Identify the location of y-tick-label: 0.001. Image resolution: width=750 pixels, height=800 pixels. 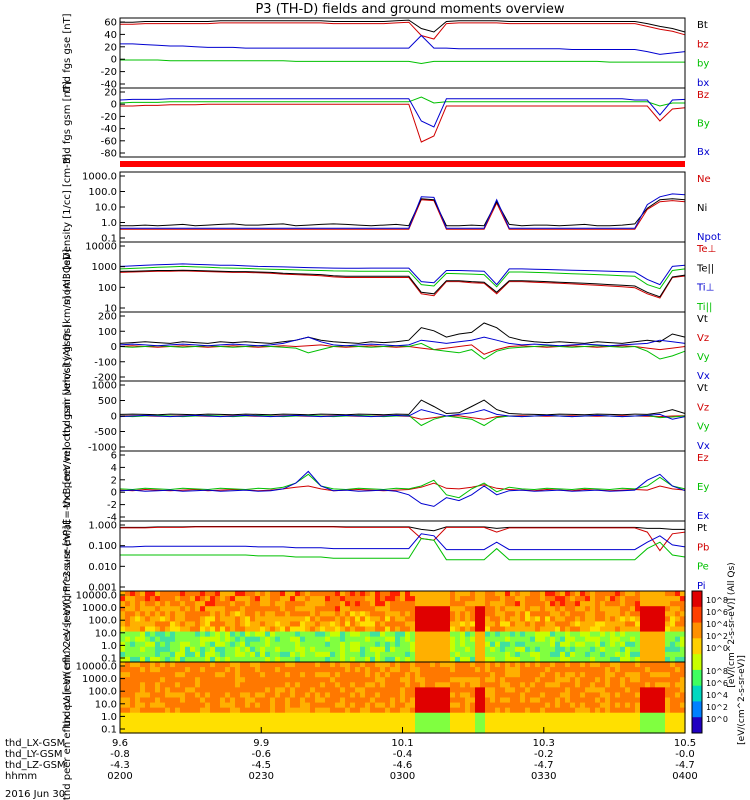
(102, 588).